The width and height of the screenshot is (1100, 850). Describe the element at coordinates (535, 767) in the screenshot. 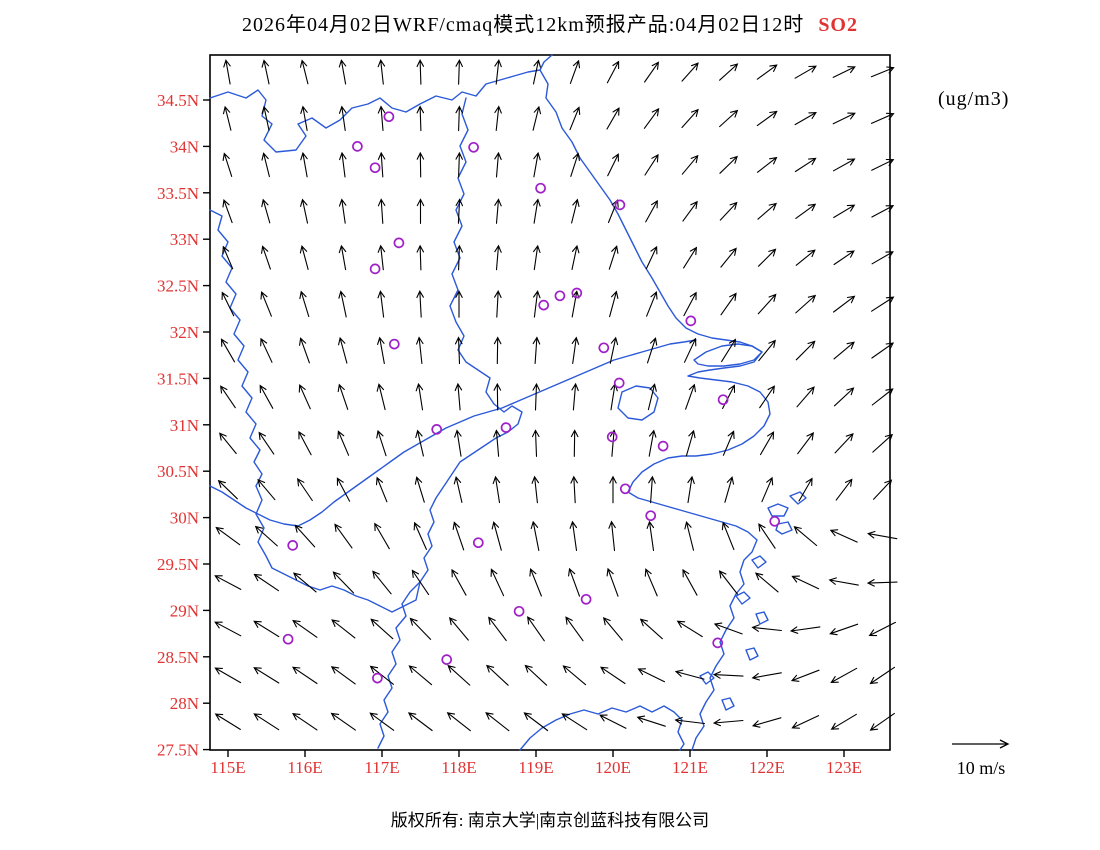

I see `lon-tick-label: 119E` at that location.